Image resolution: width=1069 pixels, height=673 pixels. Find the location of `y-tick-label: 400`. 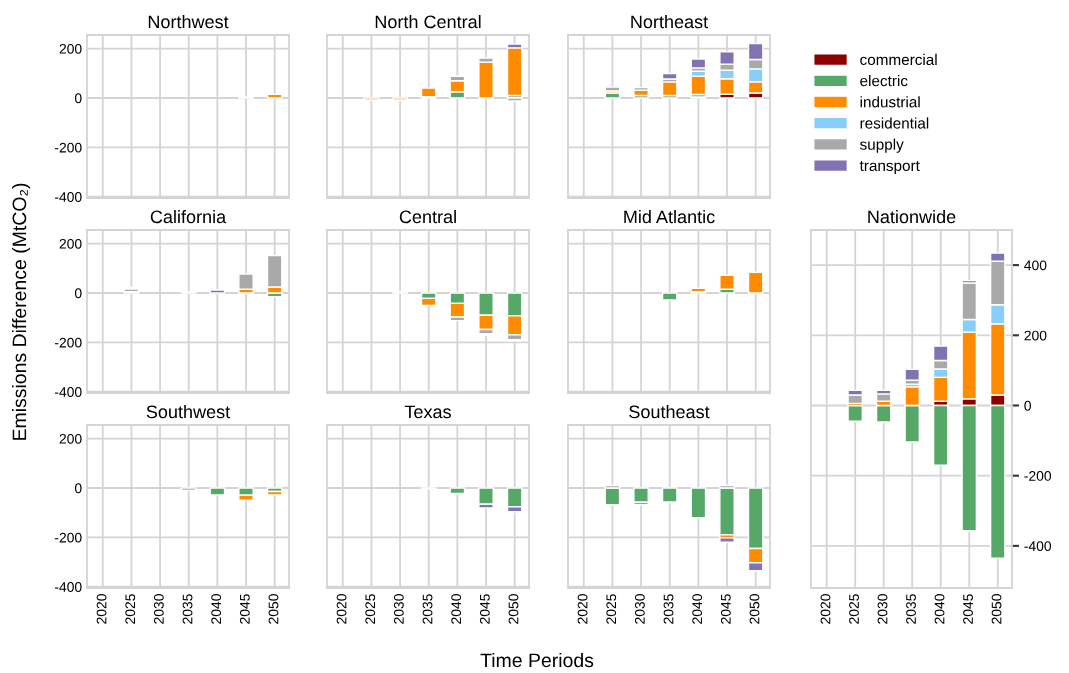

y-tick-label: 400 is located at coordinates (1035, 265).